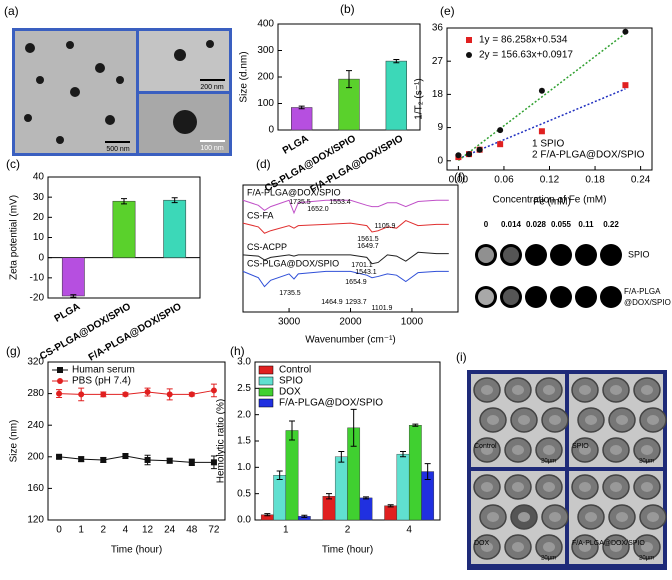  What do you see at coordinates (639, 254) in the screenshot?
I see `row-label: SPIO` at bounding box center [639, 254].